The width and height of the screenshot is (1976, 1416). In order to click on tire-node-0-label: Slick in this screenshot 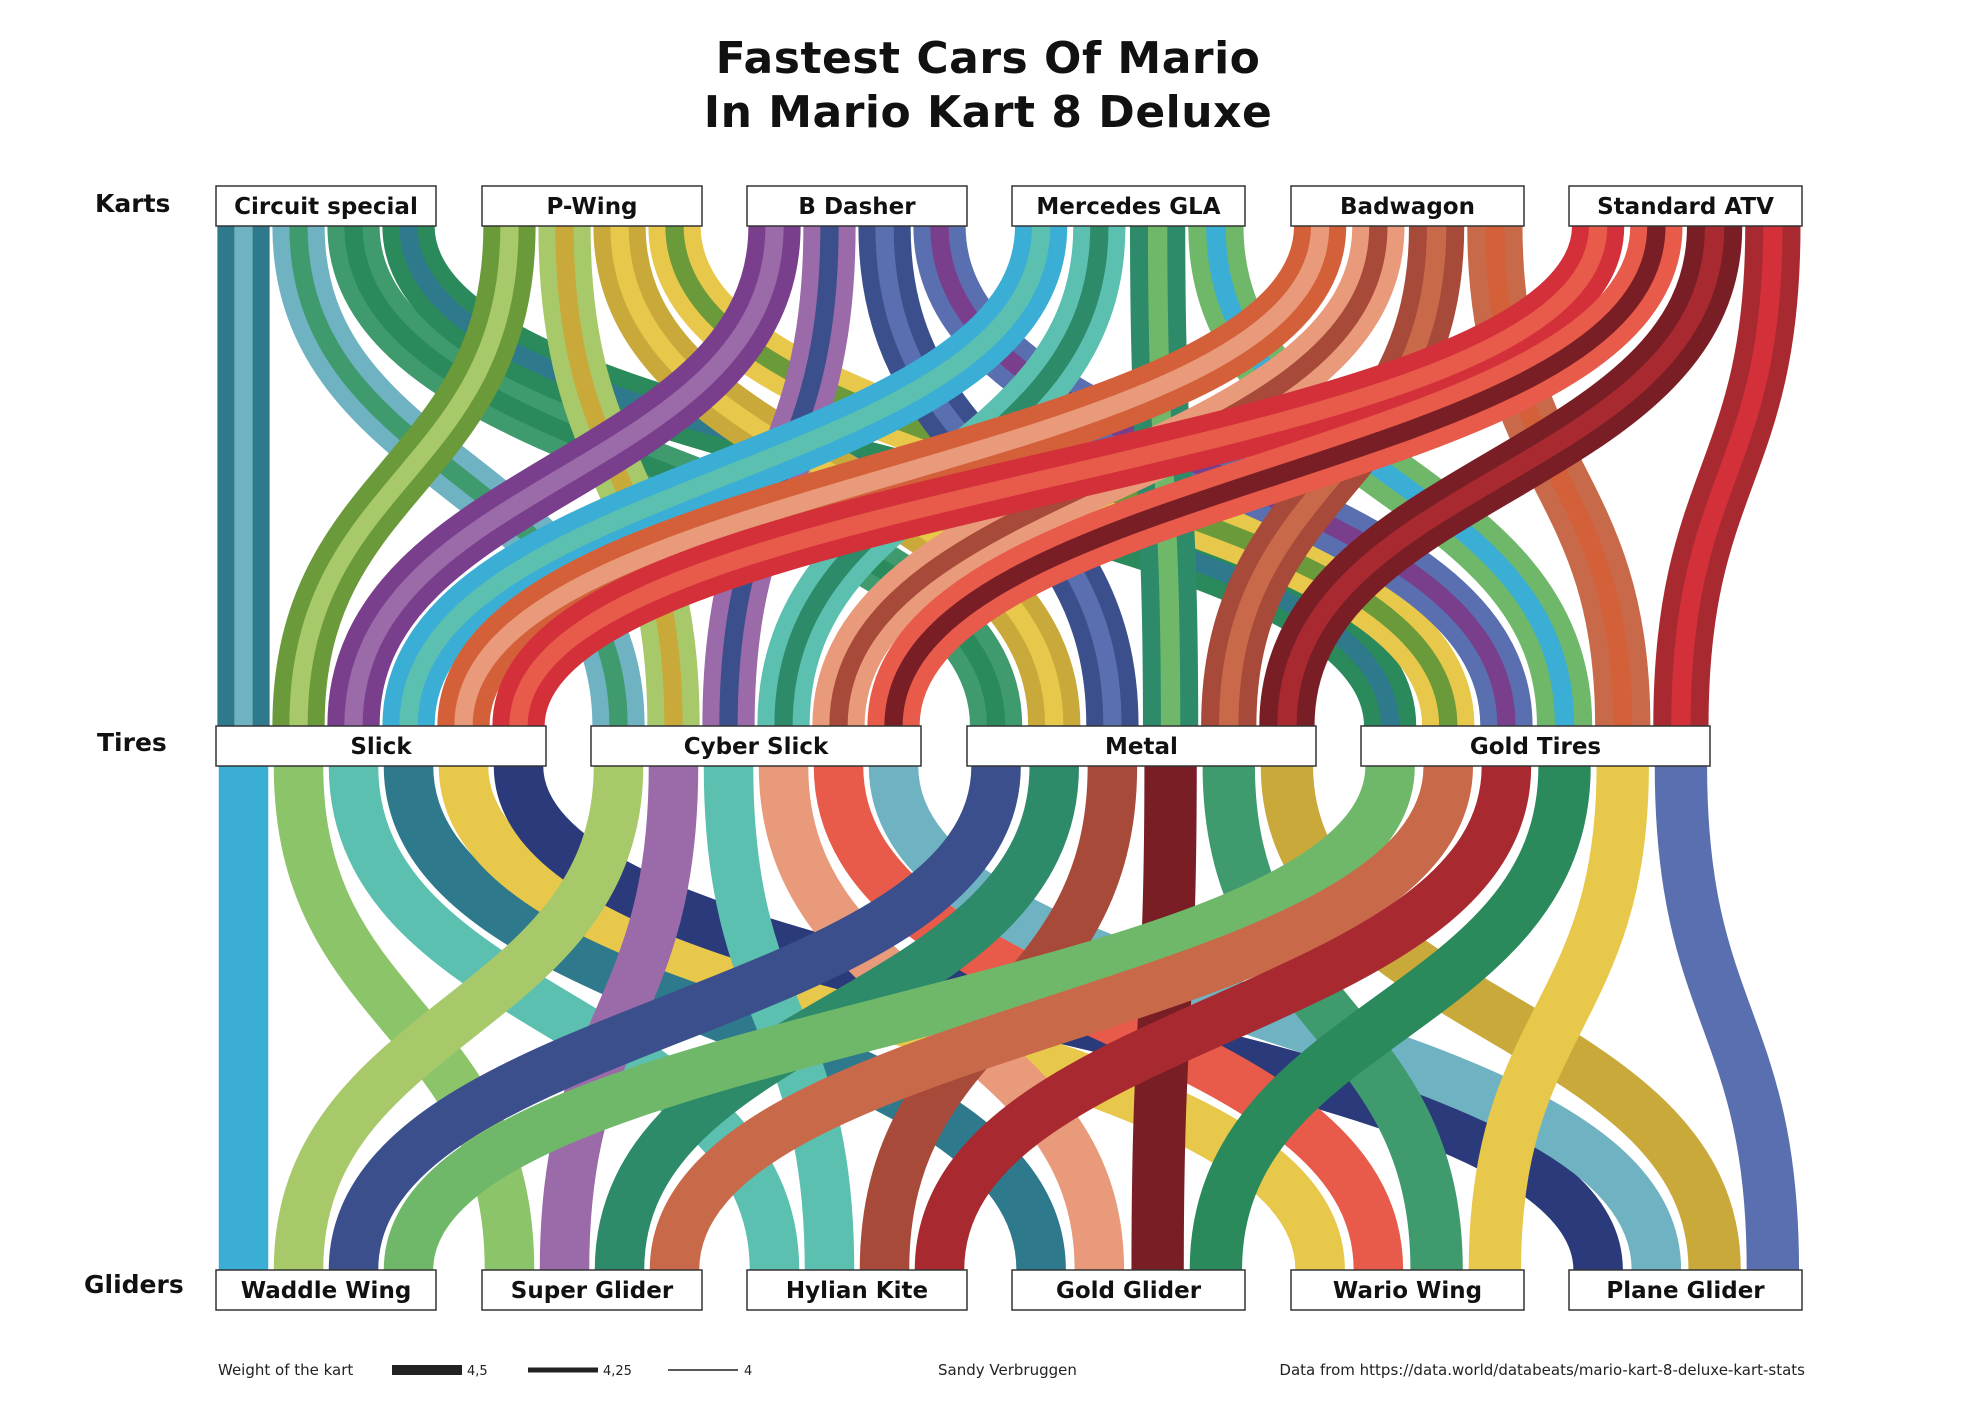, I will do `click(381, 747)`.